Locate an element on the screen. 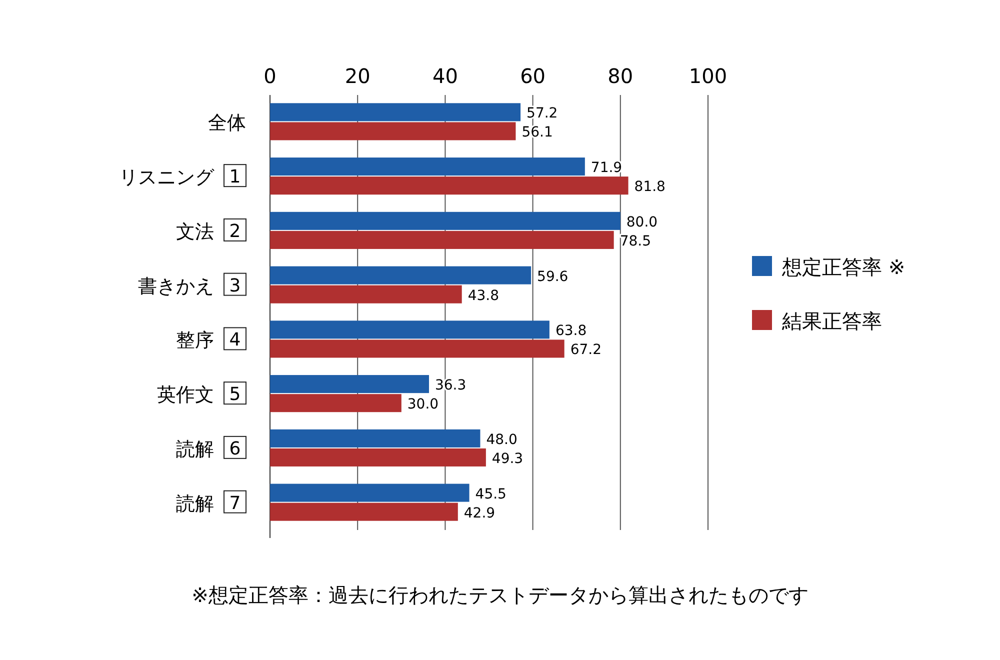  data-label: 42.9 is located at coordinates (480, 513).